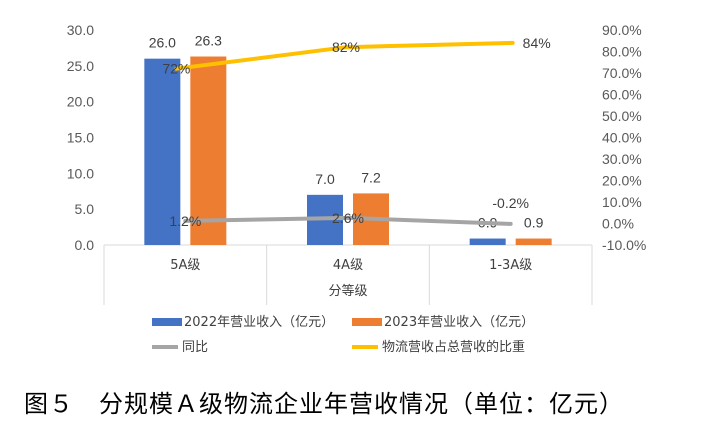 This screenshot has height=434, width=702. I want to click on line-data-label: -0.2%, so click(510, 203).